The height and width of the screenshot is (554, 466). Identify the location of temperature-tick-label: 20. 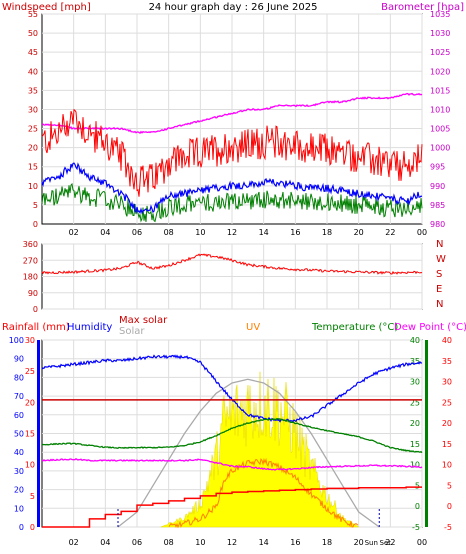
(415, 423).